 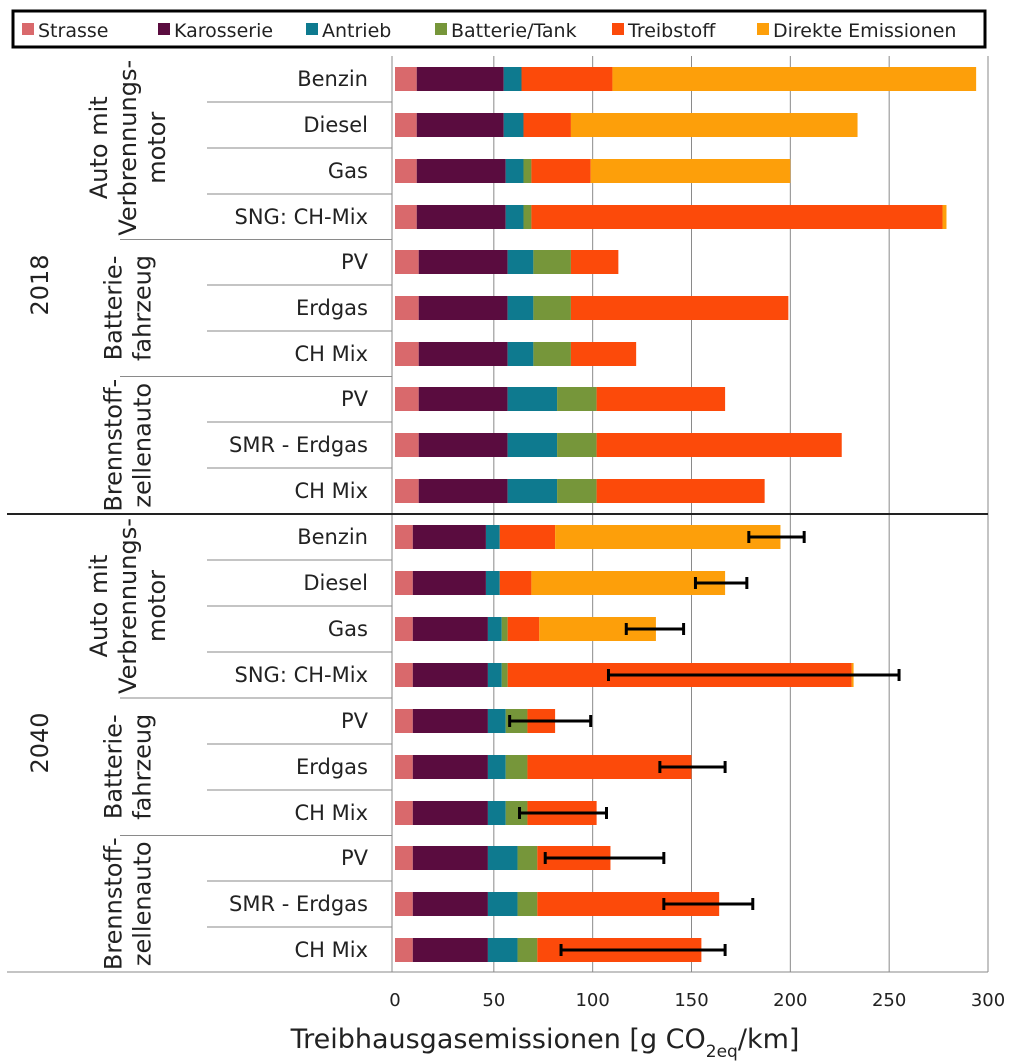 What do you see at coordinates (301, 217) in the screenshot?
I see `category-label: SNG: CH-Mix` at bounding box center [301, 217].